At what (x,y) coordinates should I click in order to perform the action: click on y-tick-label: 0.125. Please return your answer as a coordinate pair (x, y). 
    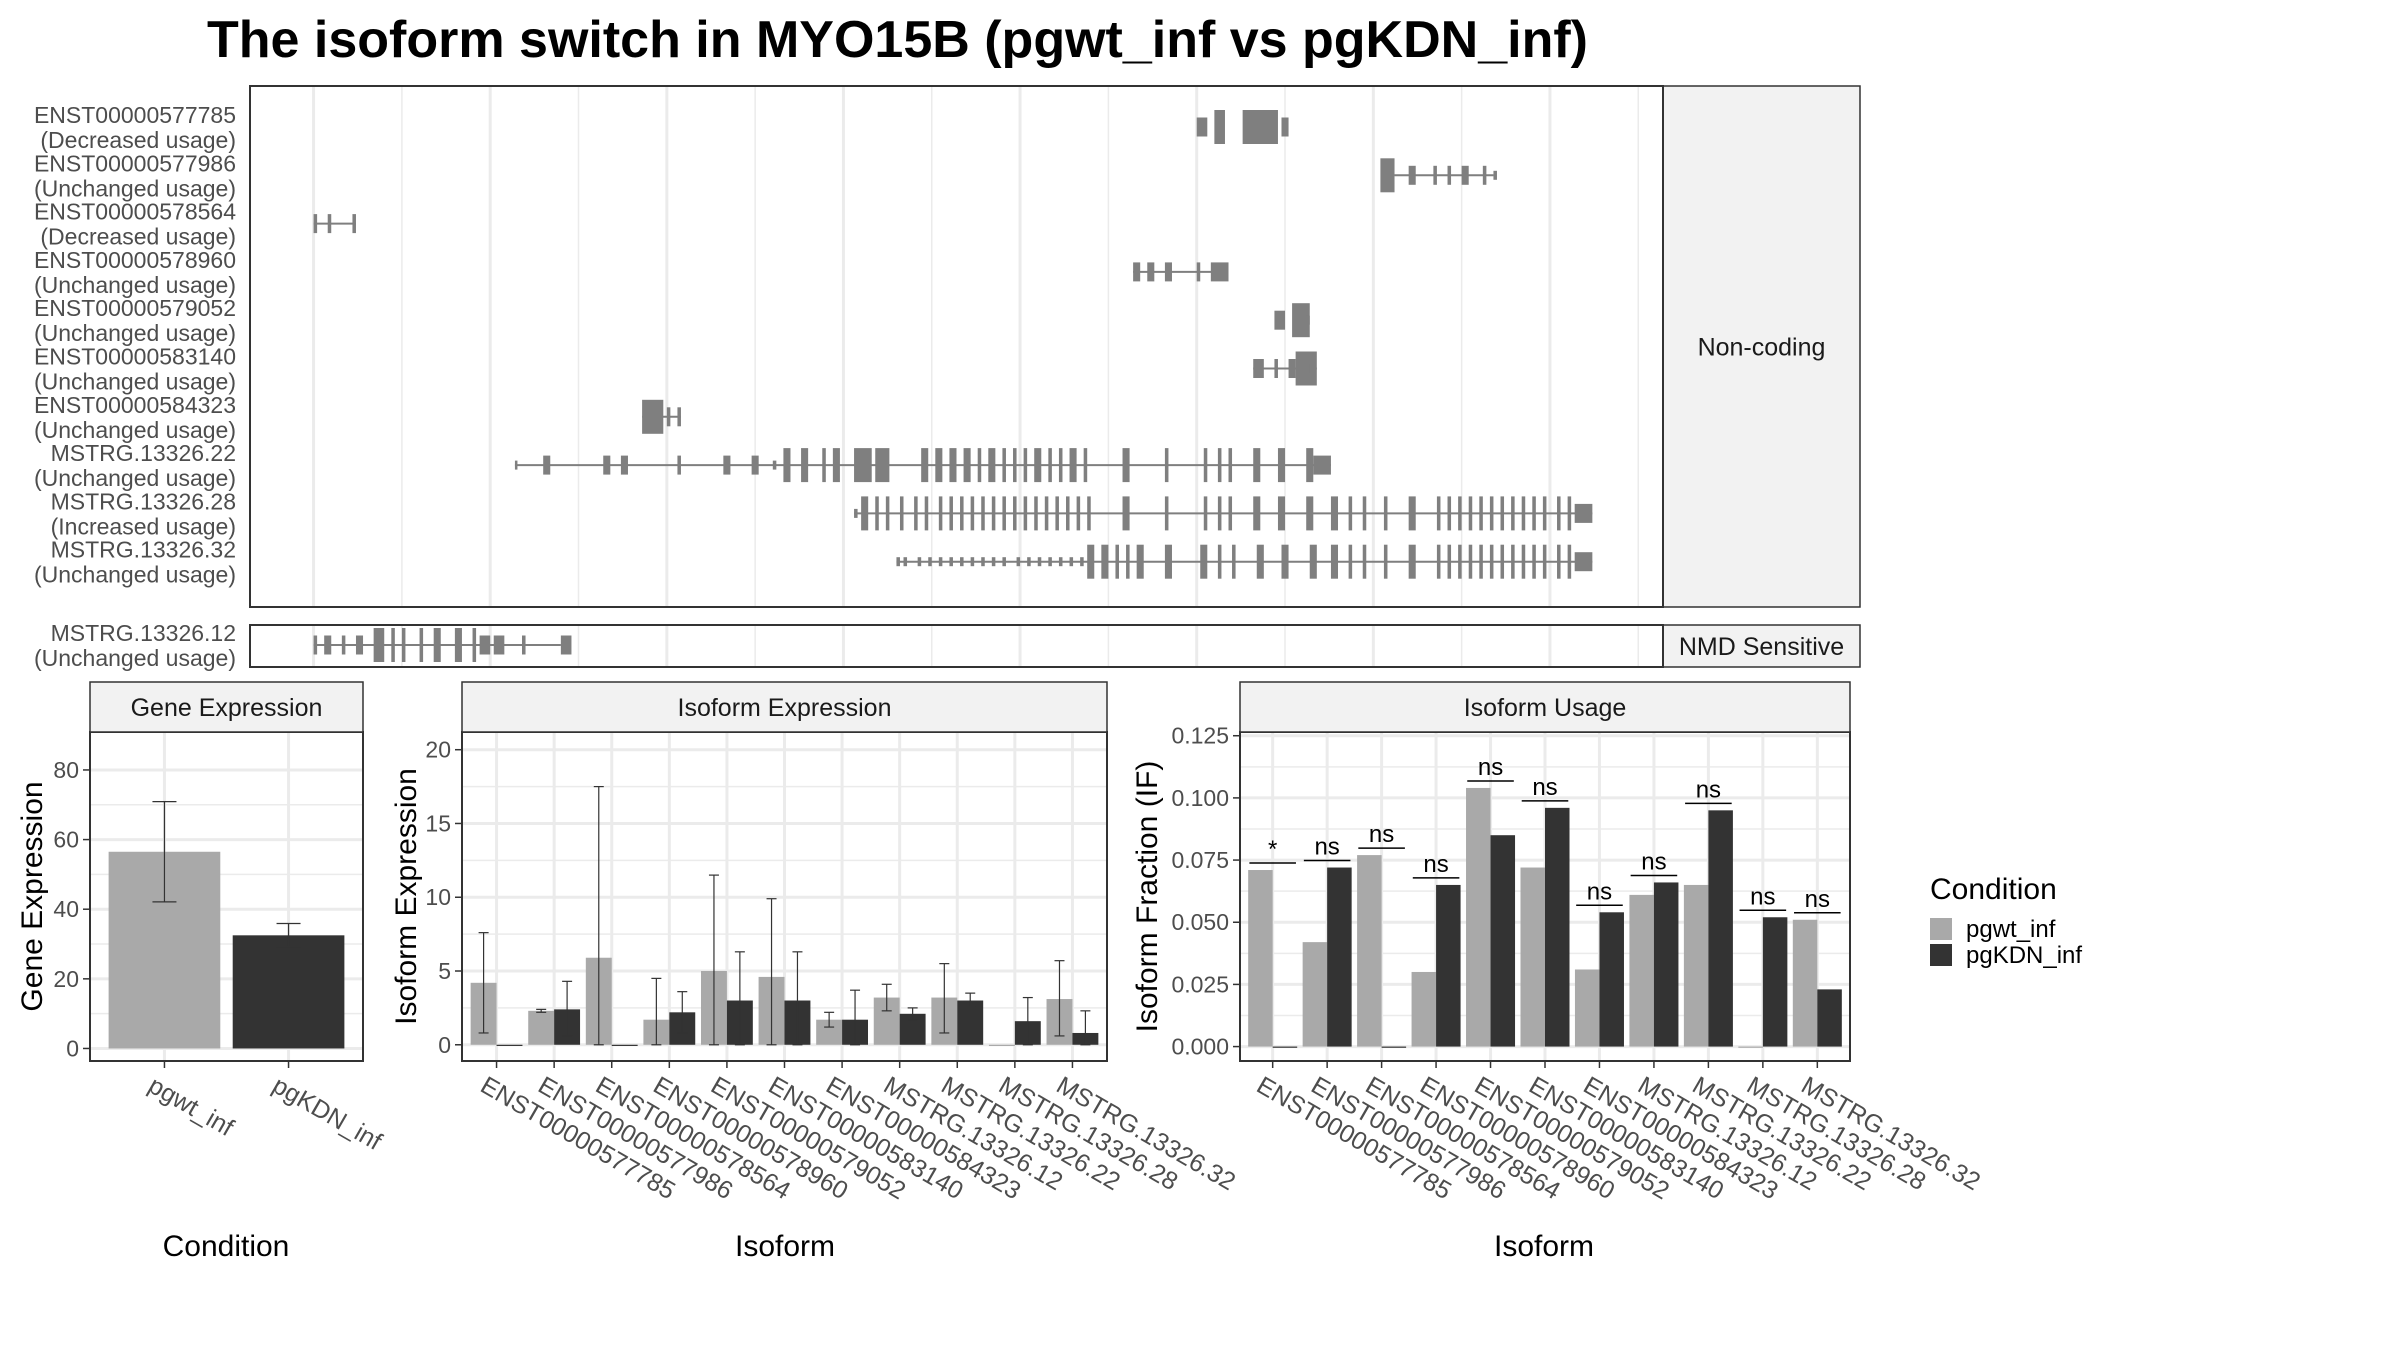
    Looking at the image, I should click on (1200, 736).